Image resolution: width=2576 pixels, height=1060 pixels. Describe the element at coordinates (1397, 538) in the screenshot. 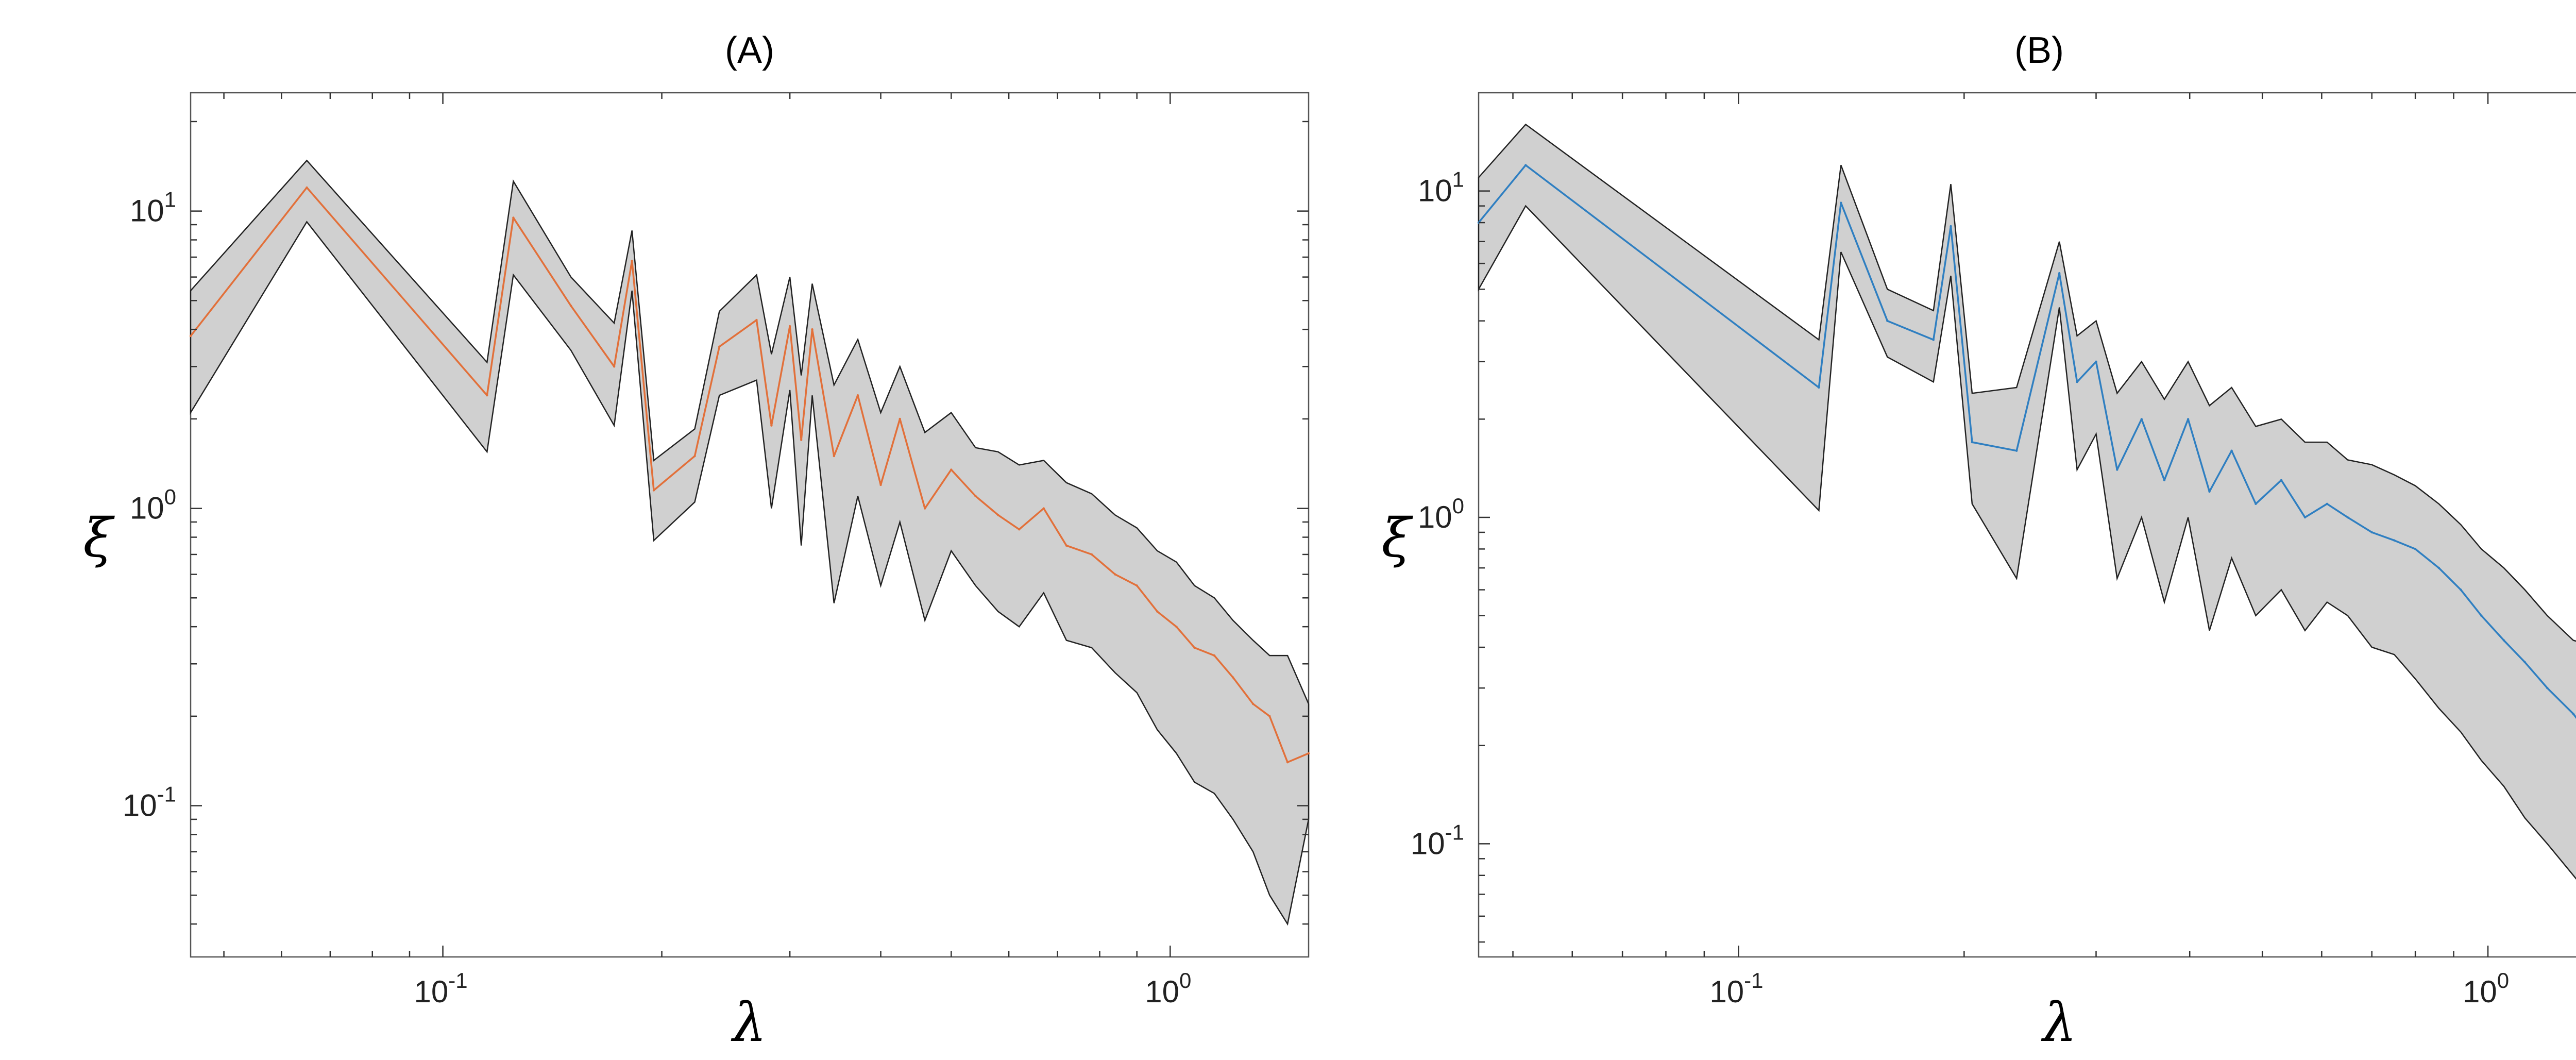

I see `panel-b-y-axis-label: ξ` at that location.